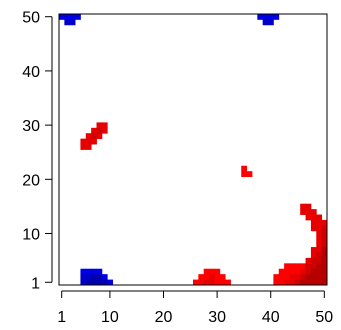 The height and width of the screenshot is (330, 341). Describe the element at coordinates (31, 235) in the screenshot. I see `y-tick-label: 10` at that location.